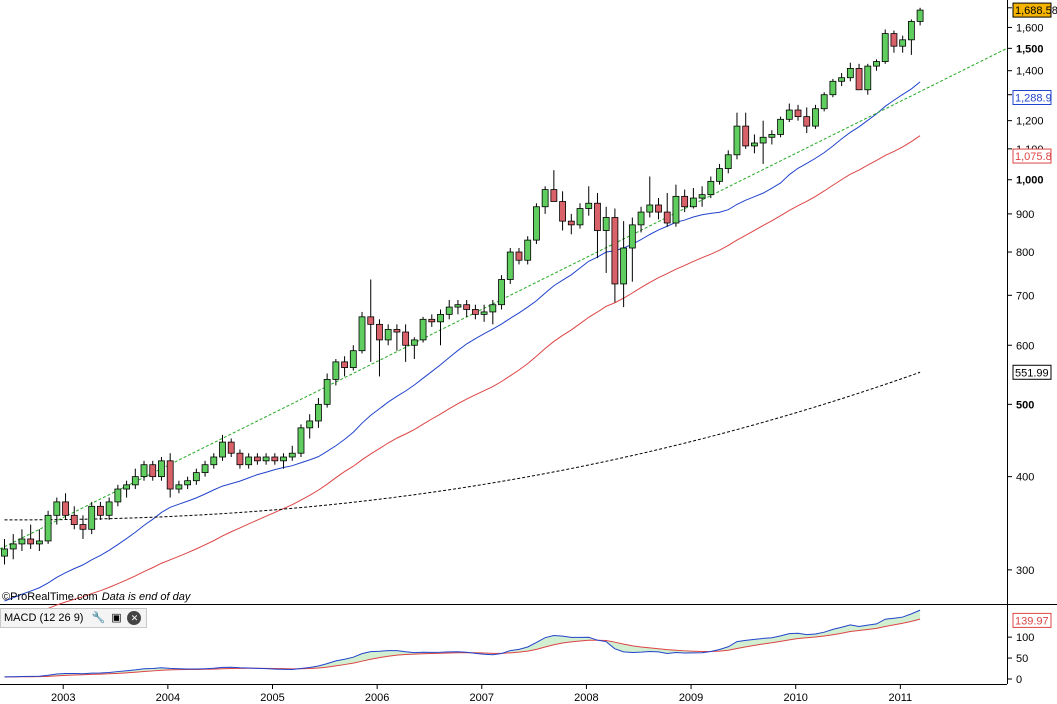 This screenshot has height=704, width=1057. I want to click on close-icon: ✕, so click(134, 618).